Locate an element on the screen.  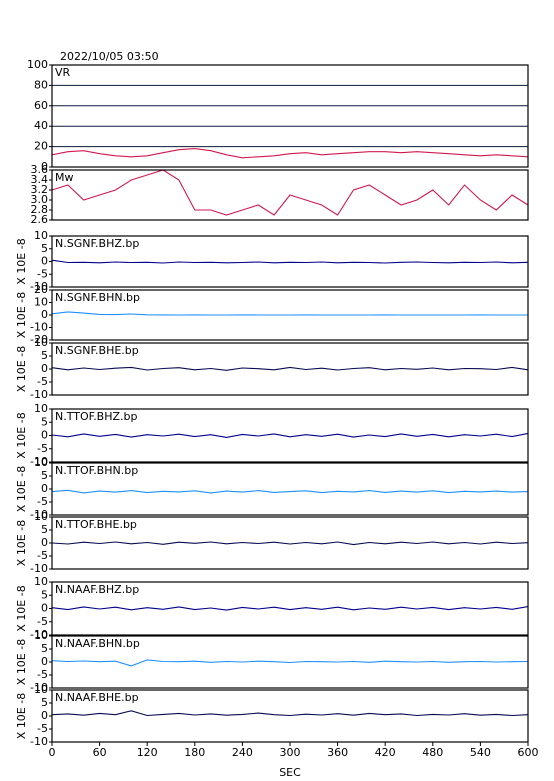
x-tick-label: 540 is located at coordinates (480, 752).